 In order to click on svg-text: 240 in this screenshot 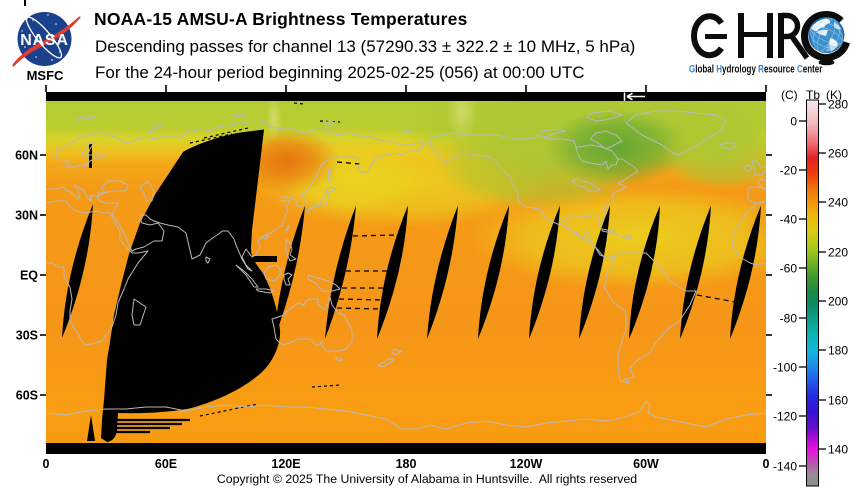, I will do `click(838, 203)`.